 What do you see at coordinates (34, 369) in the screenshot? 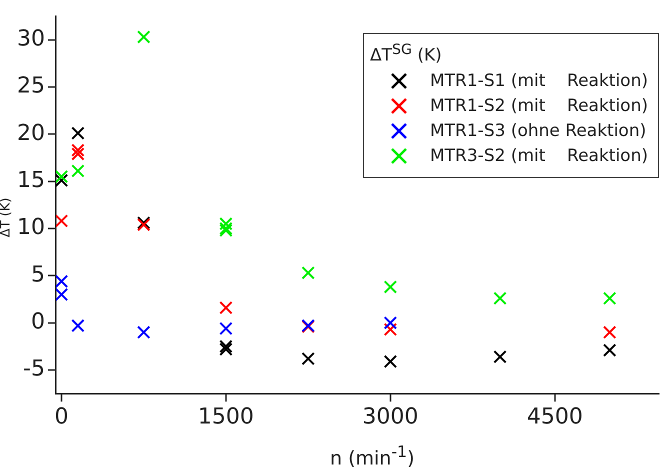
I see `y-tick-label: -5` at bounding box center [34, 369].